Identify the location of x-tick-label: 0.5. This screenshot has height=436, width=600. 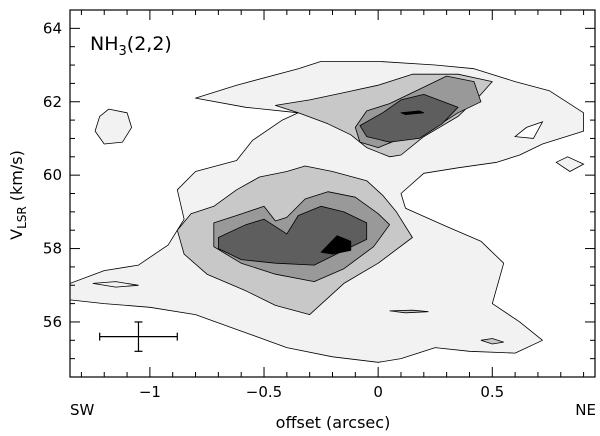
(492, 392).